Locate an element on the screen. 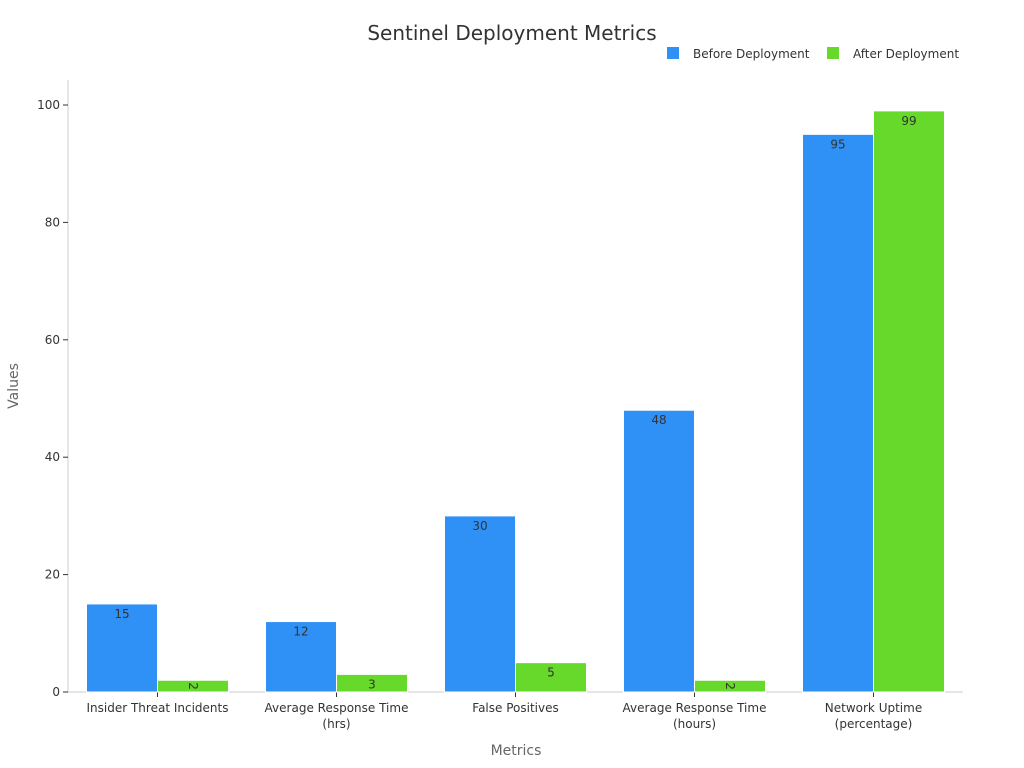 The width and height of the screenshot is (1024, 768). data-label: 3 is located at coordinates (372, 684).